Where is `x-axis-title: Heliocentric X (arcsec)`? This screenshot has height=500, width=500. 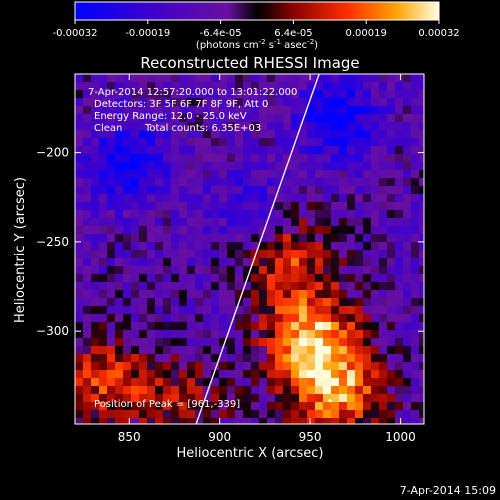
x-axis-title: Heliocentric X (arcsec) is located at coordinates (250, 453).